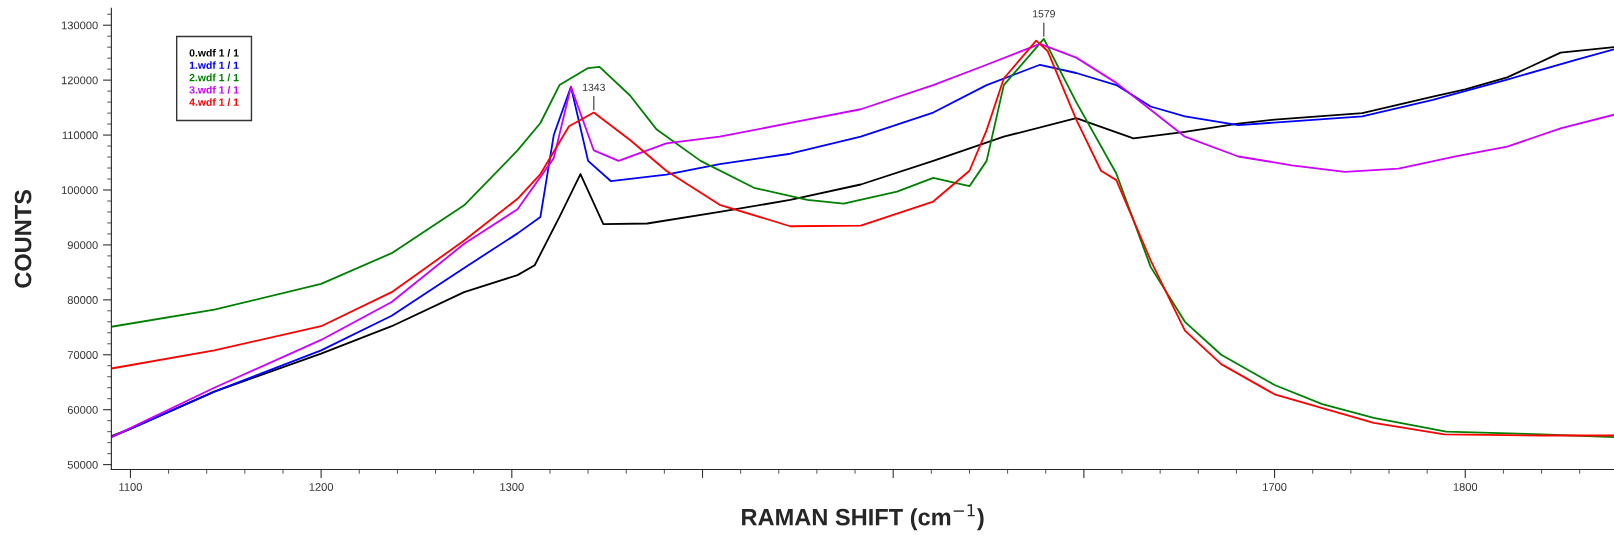  I want to click on x-tick-label: 1800, so click(1465, 487).